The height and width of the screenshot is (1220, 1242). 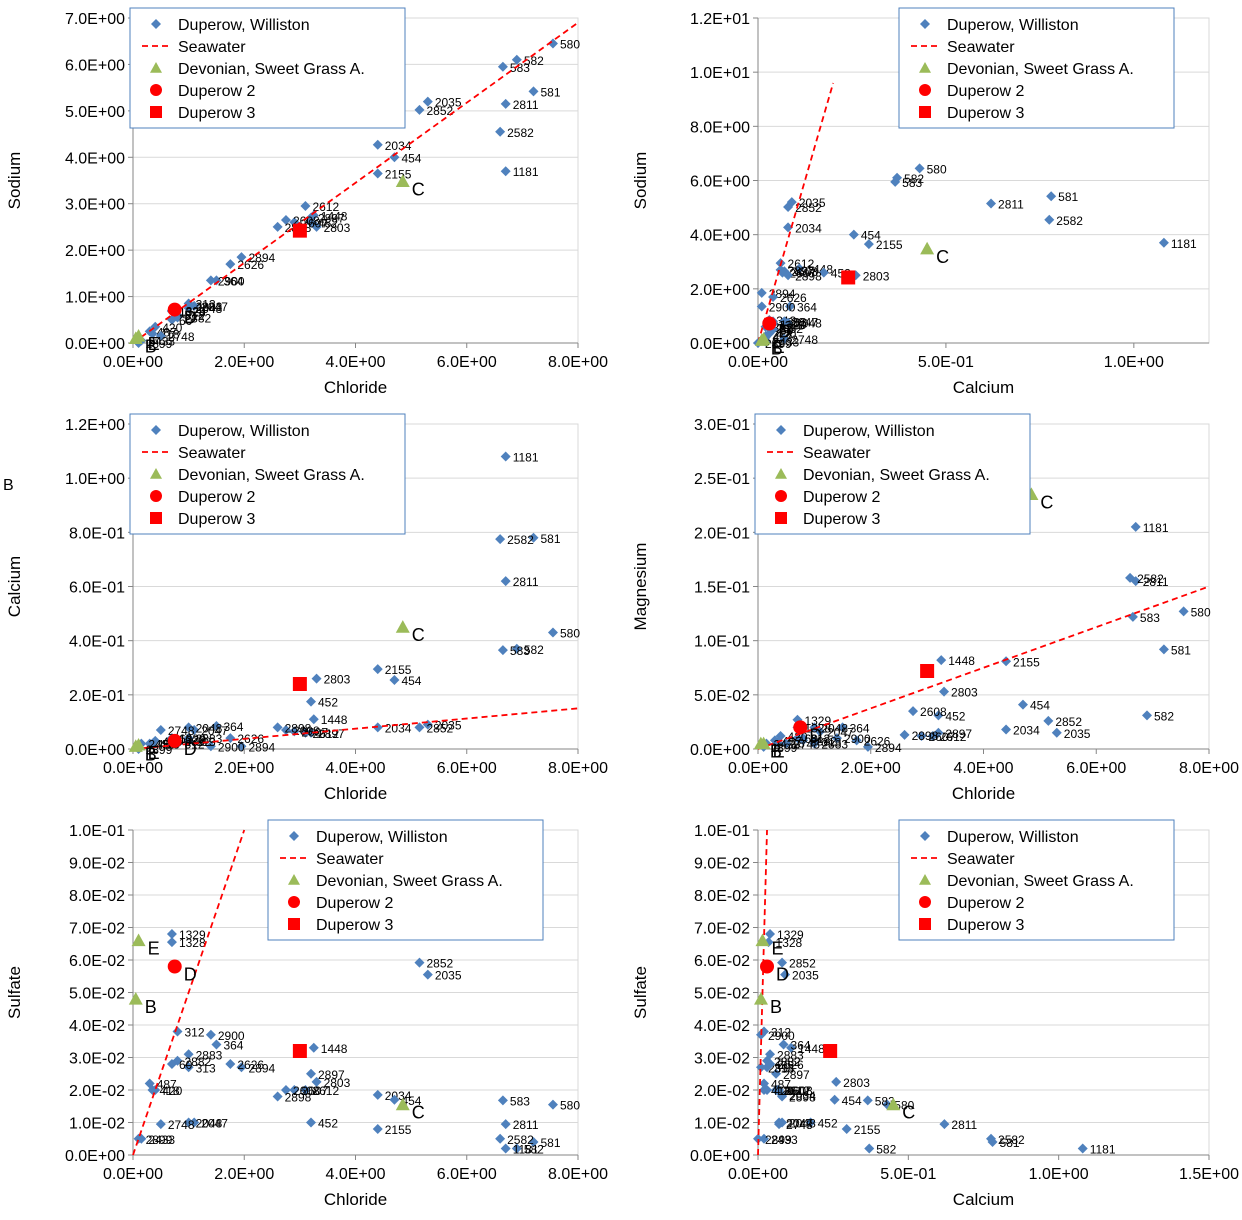 I want to click on point-label: 2811, so click(x=526, y=1125).